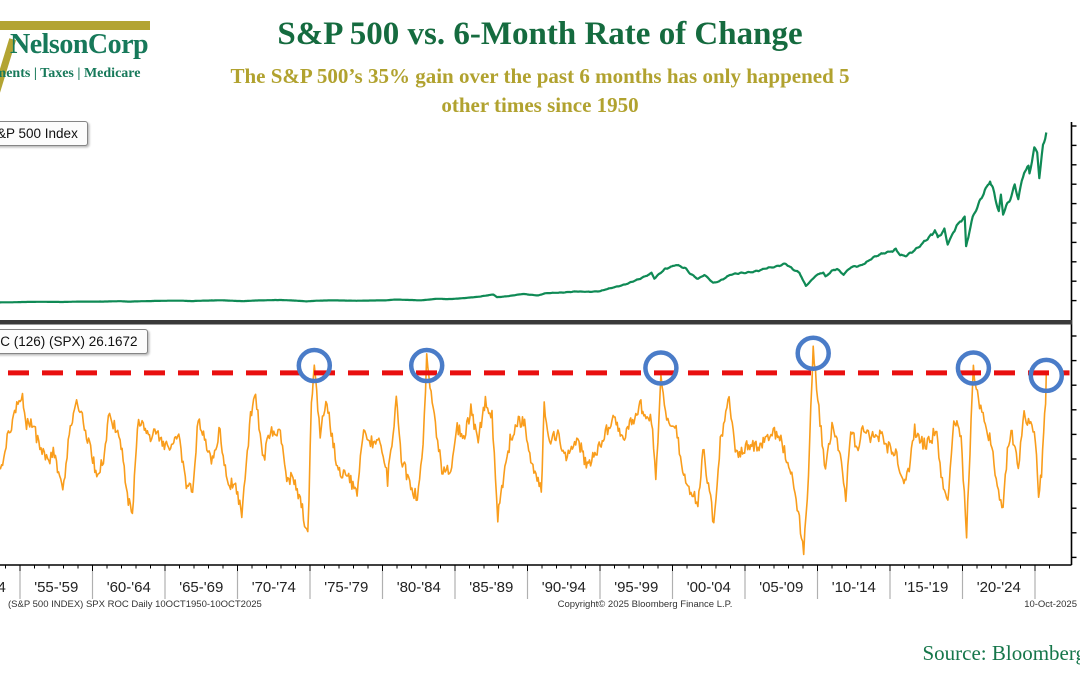 The width and height of the screenshot is (1080, 675). Describe the element at coordinates (636, 587) in the screenshot. I see `x-axis-bin-label: '95-'99` at that location.